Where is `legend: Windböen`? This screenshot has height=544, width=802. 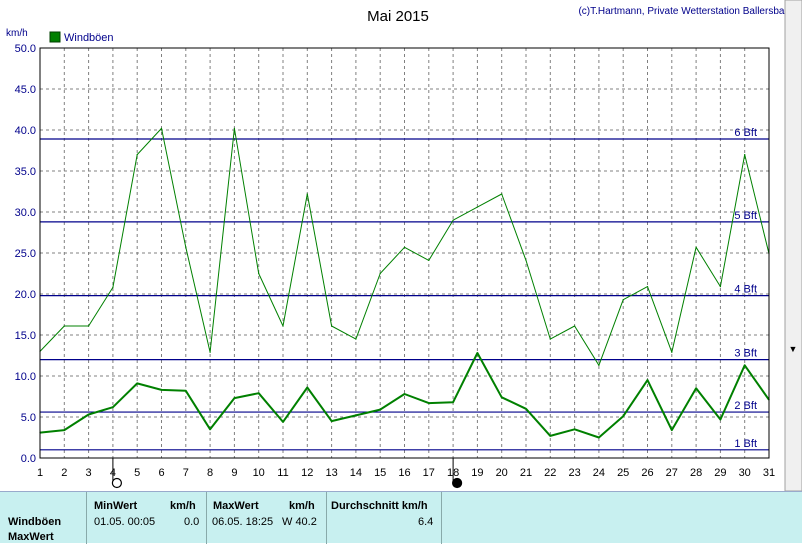
legend: Windböen is located at coordinates (81, 37).